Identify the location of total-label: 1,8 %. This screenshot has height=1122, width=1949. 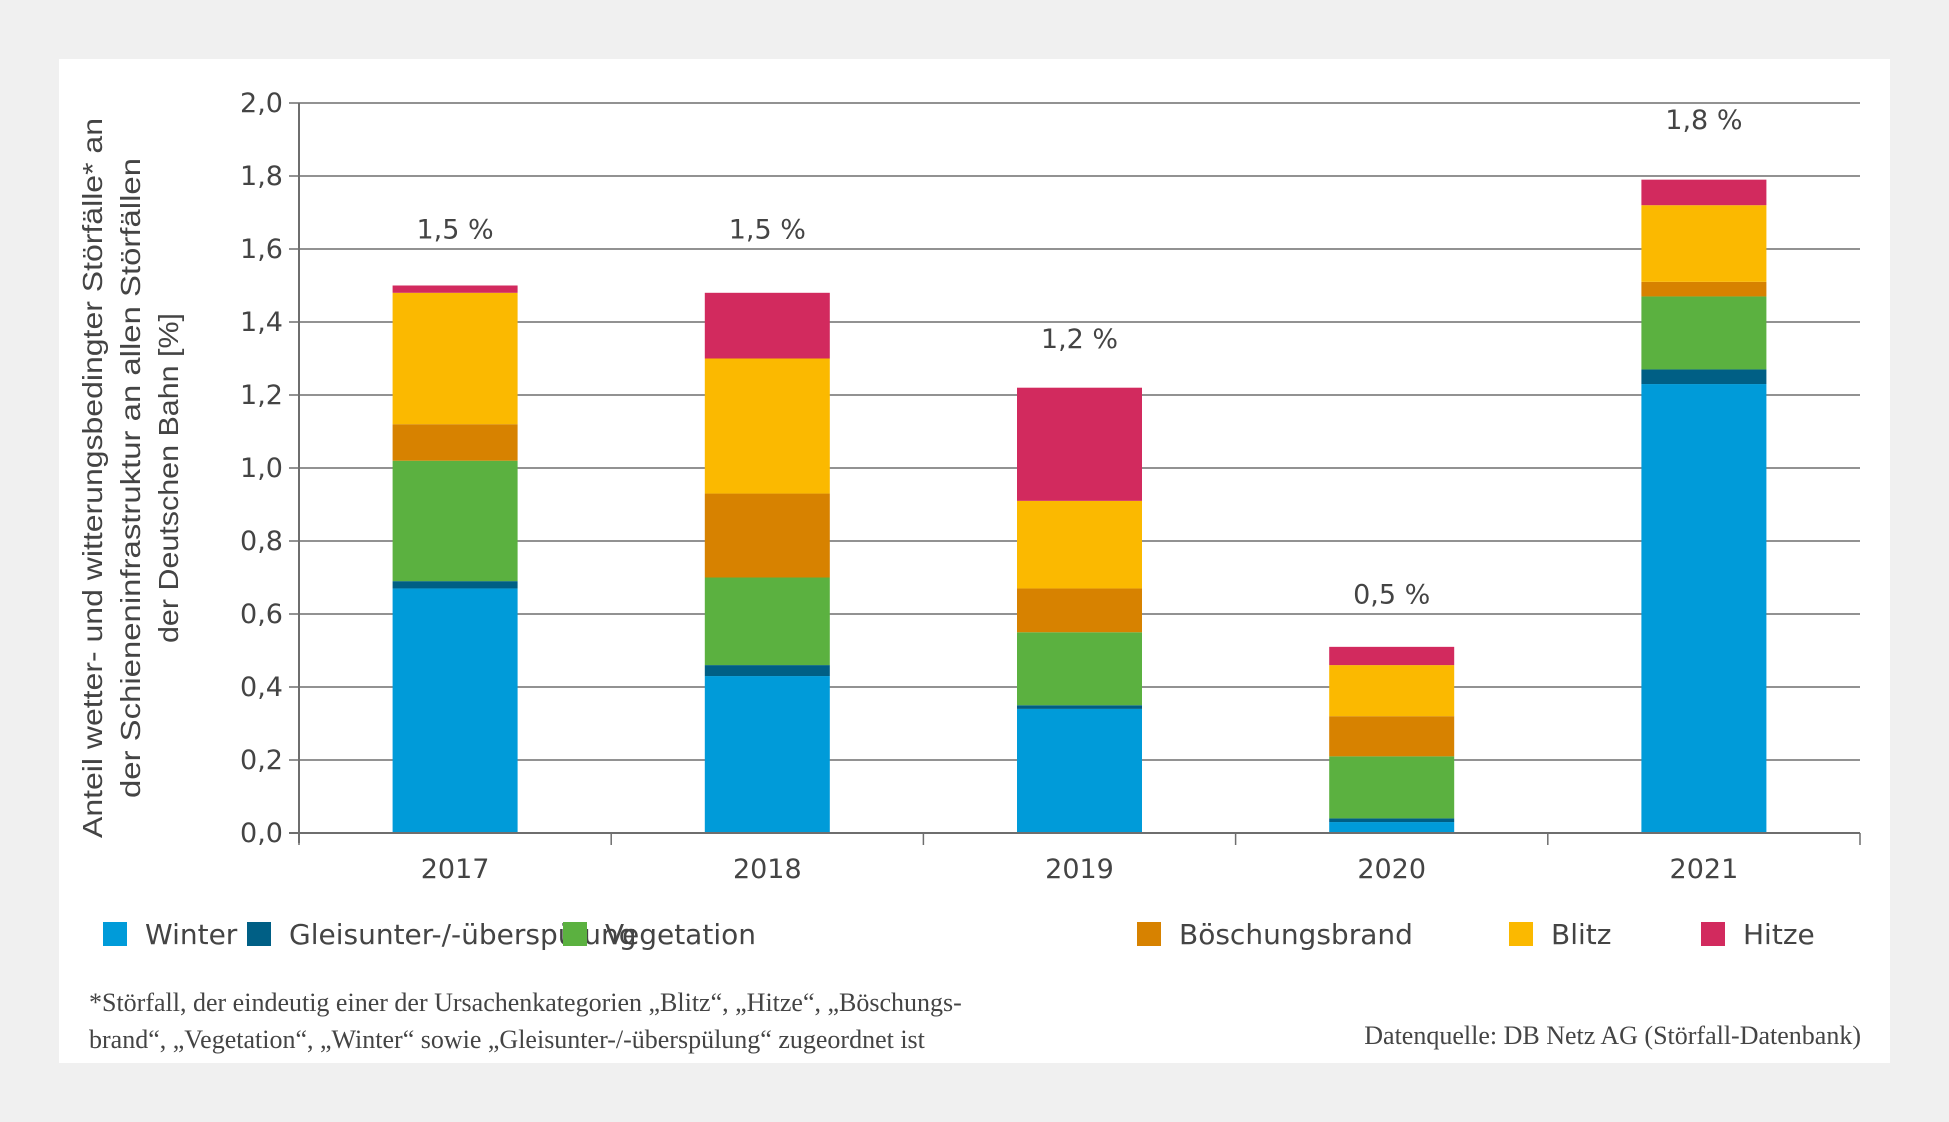
(1703, 120).